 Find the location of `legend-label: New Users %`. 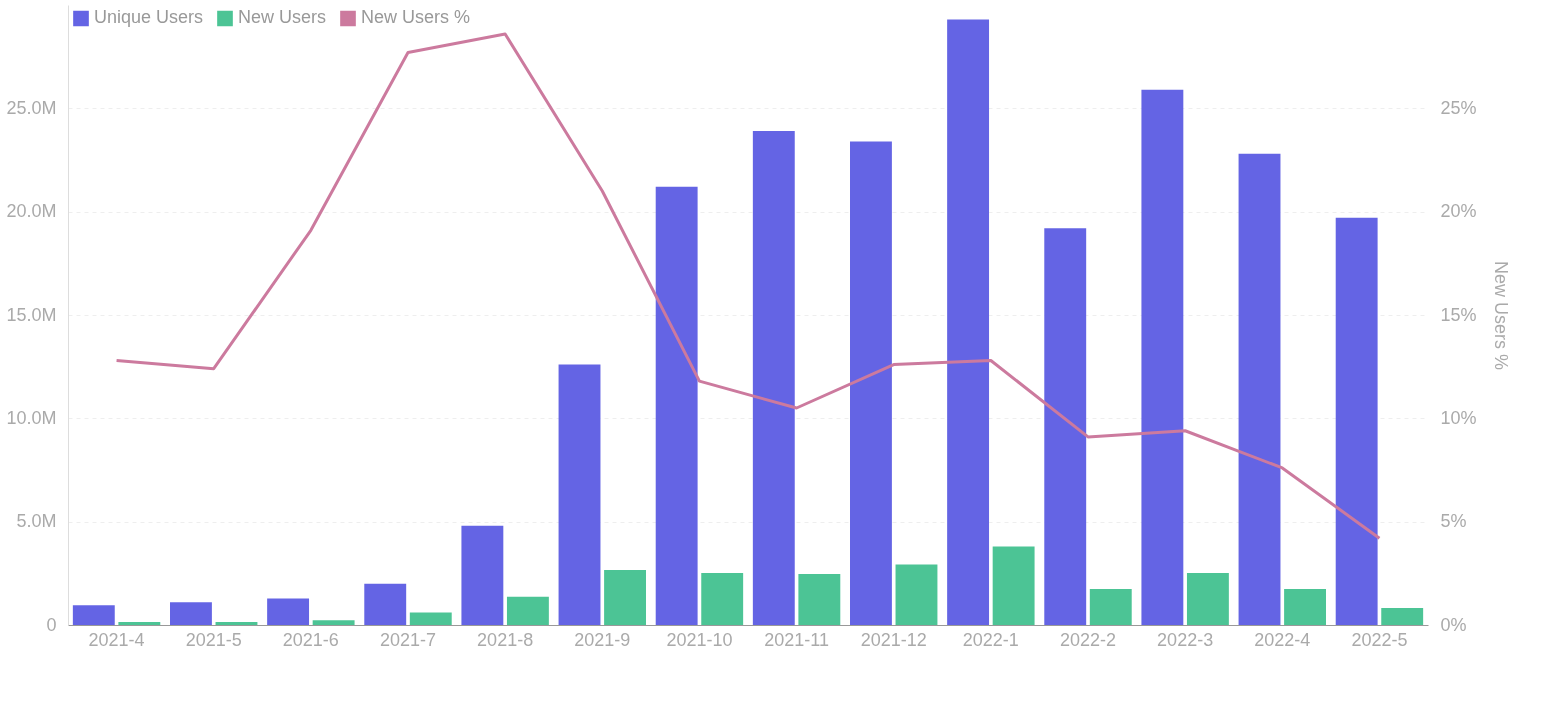

legend-label: New Users % is located at coordinates (416, 17).